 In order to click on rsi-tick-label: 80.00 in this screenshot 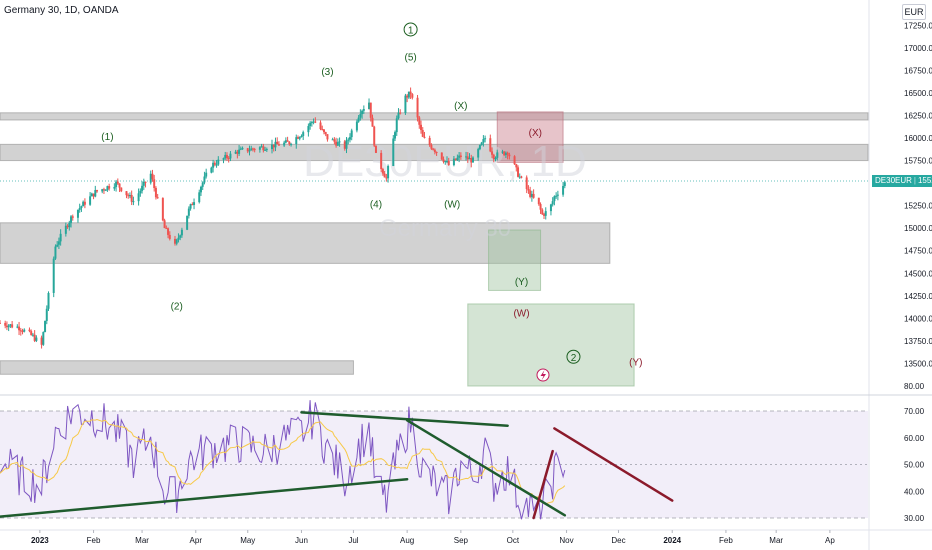, I will do `click(914, 386)`.